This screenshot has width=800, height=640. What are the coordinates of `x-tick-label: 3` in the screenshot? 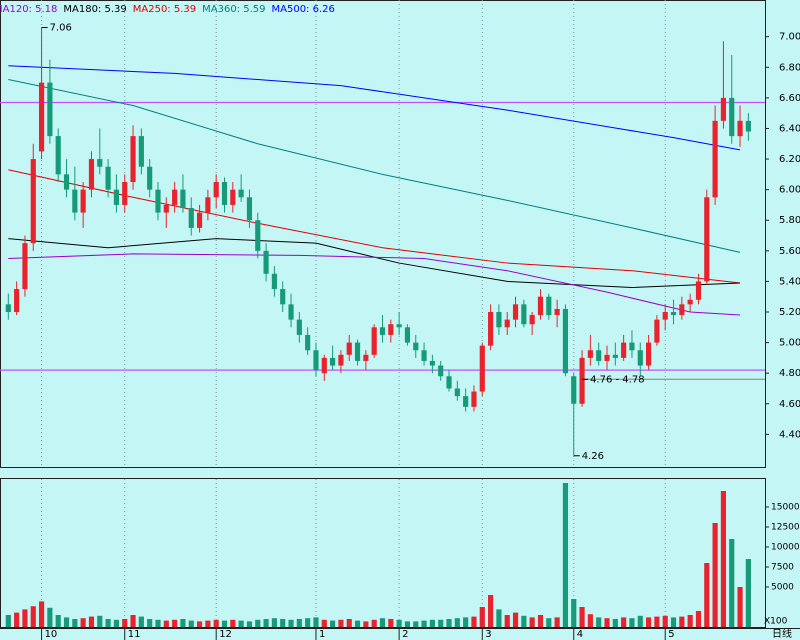 It's located at (488, 634).